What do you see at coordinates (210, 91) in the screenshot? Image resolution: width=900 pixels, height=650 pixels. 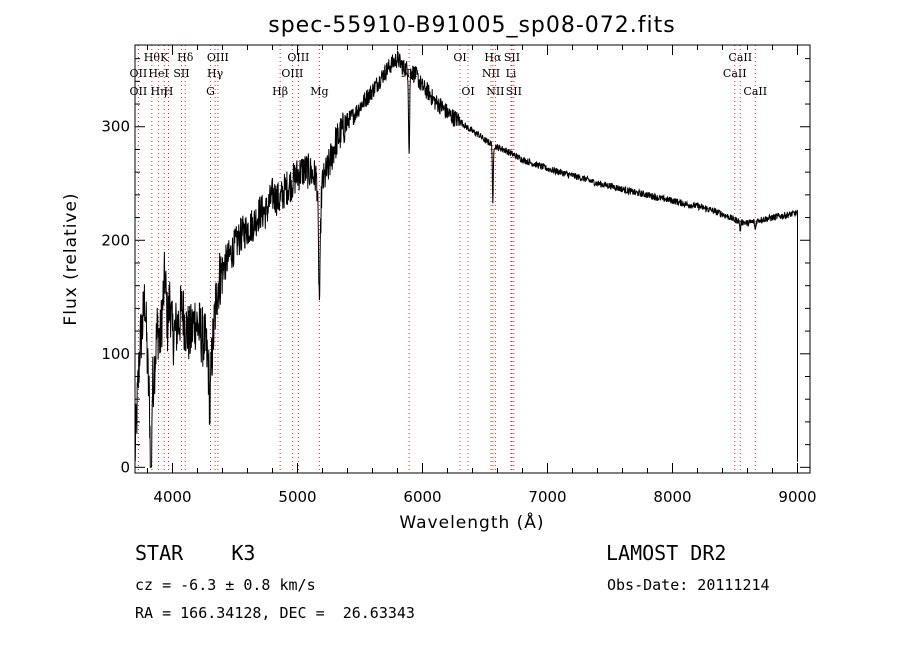 I see `spectral-line-label: G` at bounding box center [210, 91].